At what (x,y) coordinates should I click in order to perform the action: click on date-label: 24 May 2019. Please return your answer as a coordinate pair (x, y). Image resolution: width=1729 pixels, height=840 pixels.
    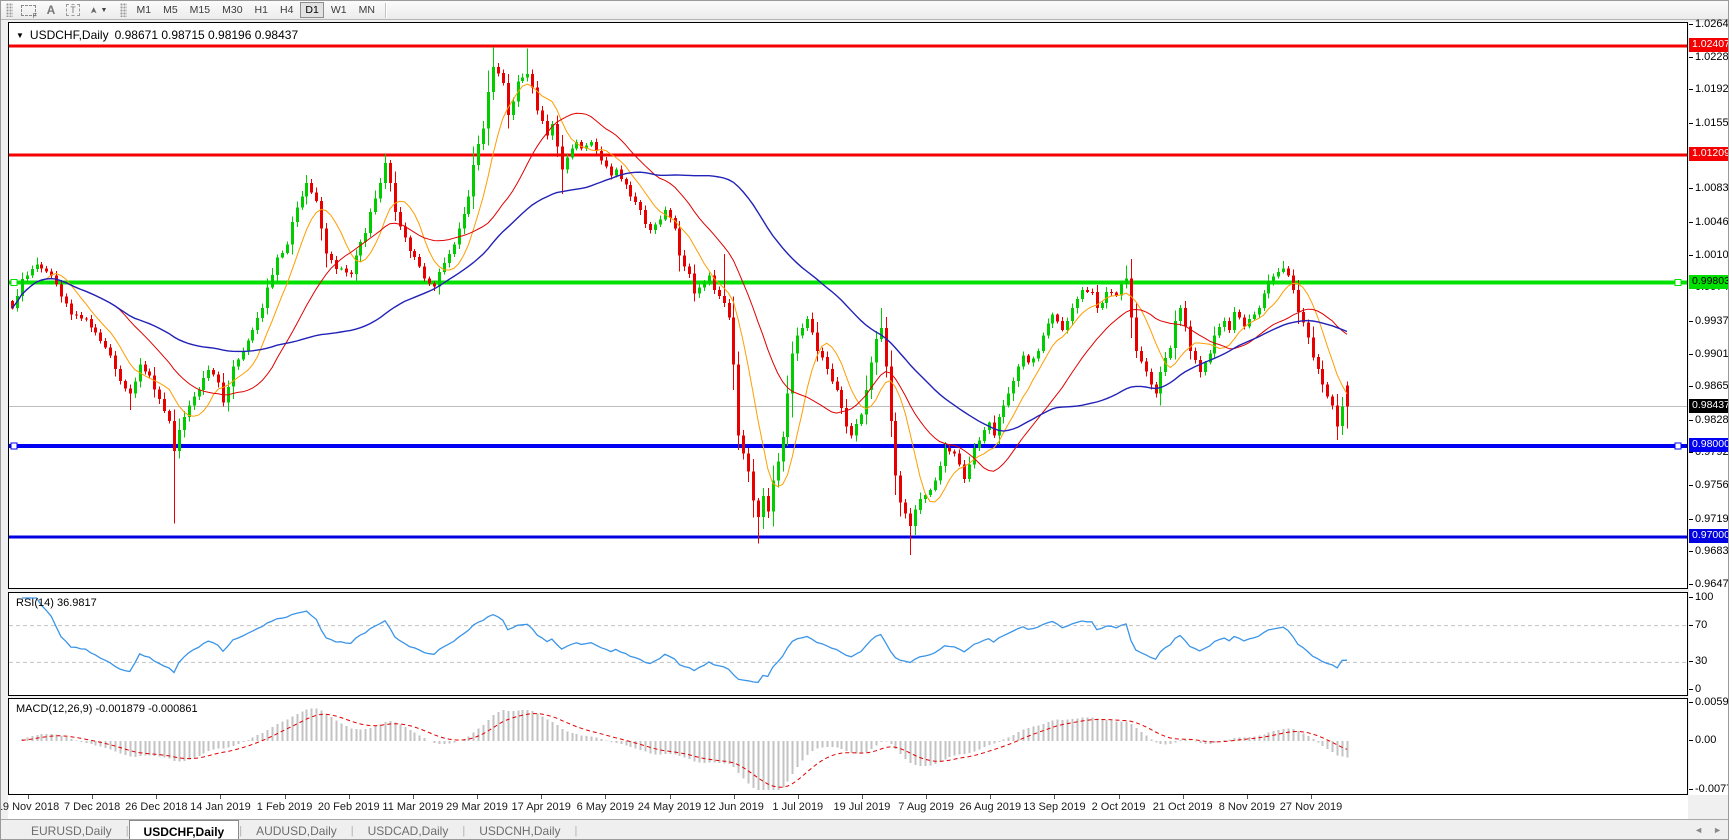
    Looking at the image, I should click on (669, 807).